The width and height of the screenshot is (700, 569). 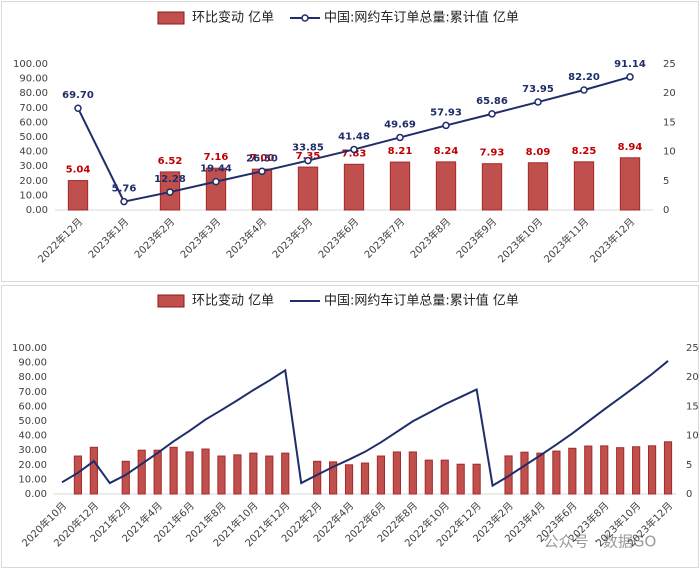 What do you see at coordinates (354, 153) in the screenshot?
I see `bar-value-label: 7.83` at bounding box center [354, 153].